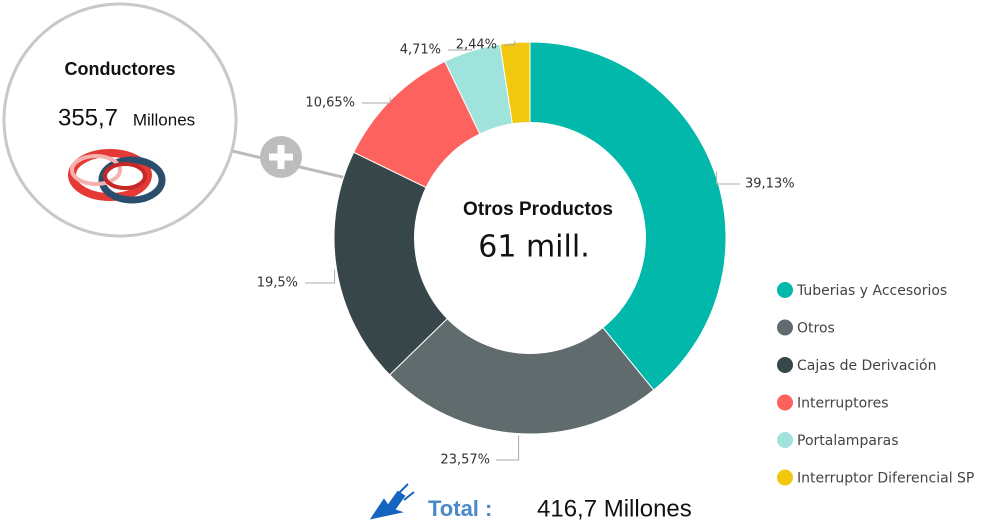 Image resolution: width=1007 pixels, height=530 pixels. Describe the element at coordinates (330, 103) in the screenshot. I see `data-label: 10,65%` at that location.